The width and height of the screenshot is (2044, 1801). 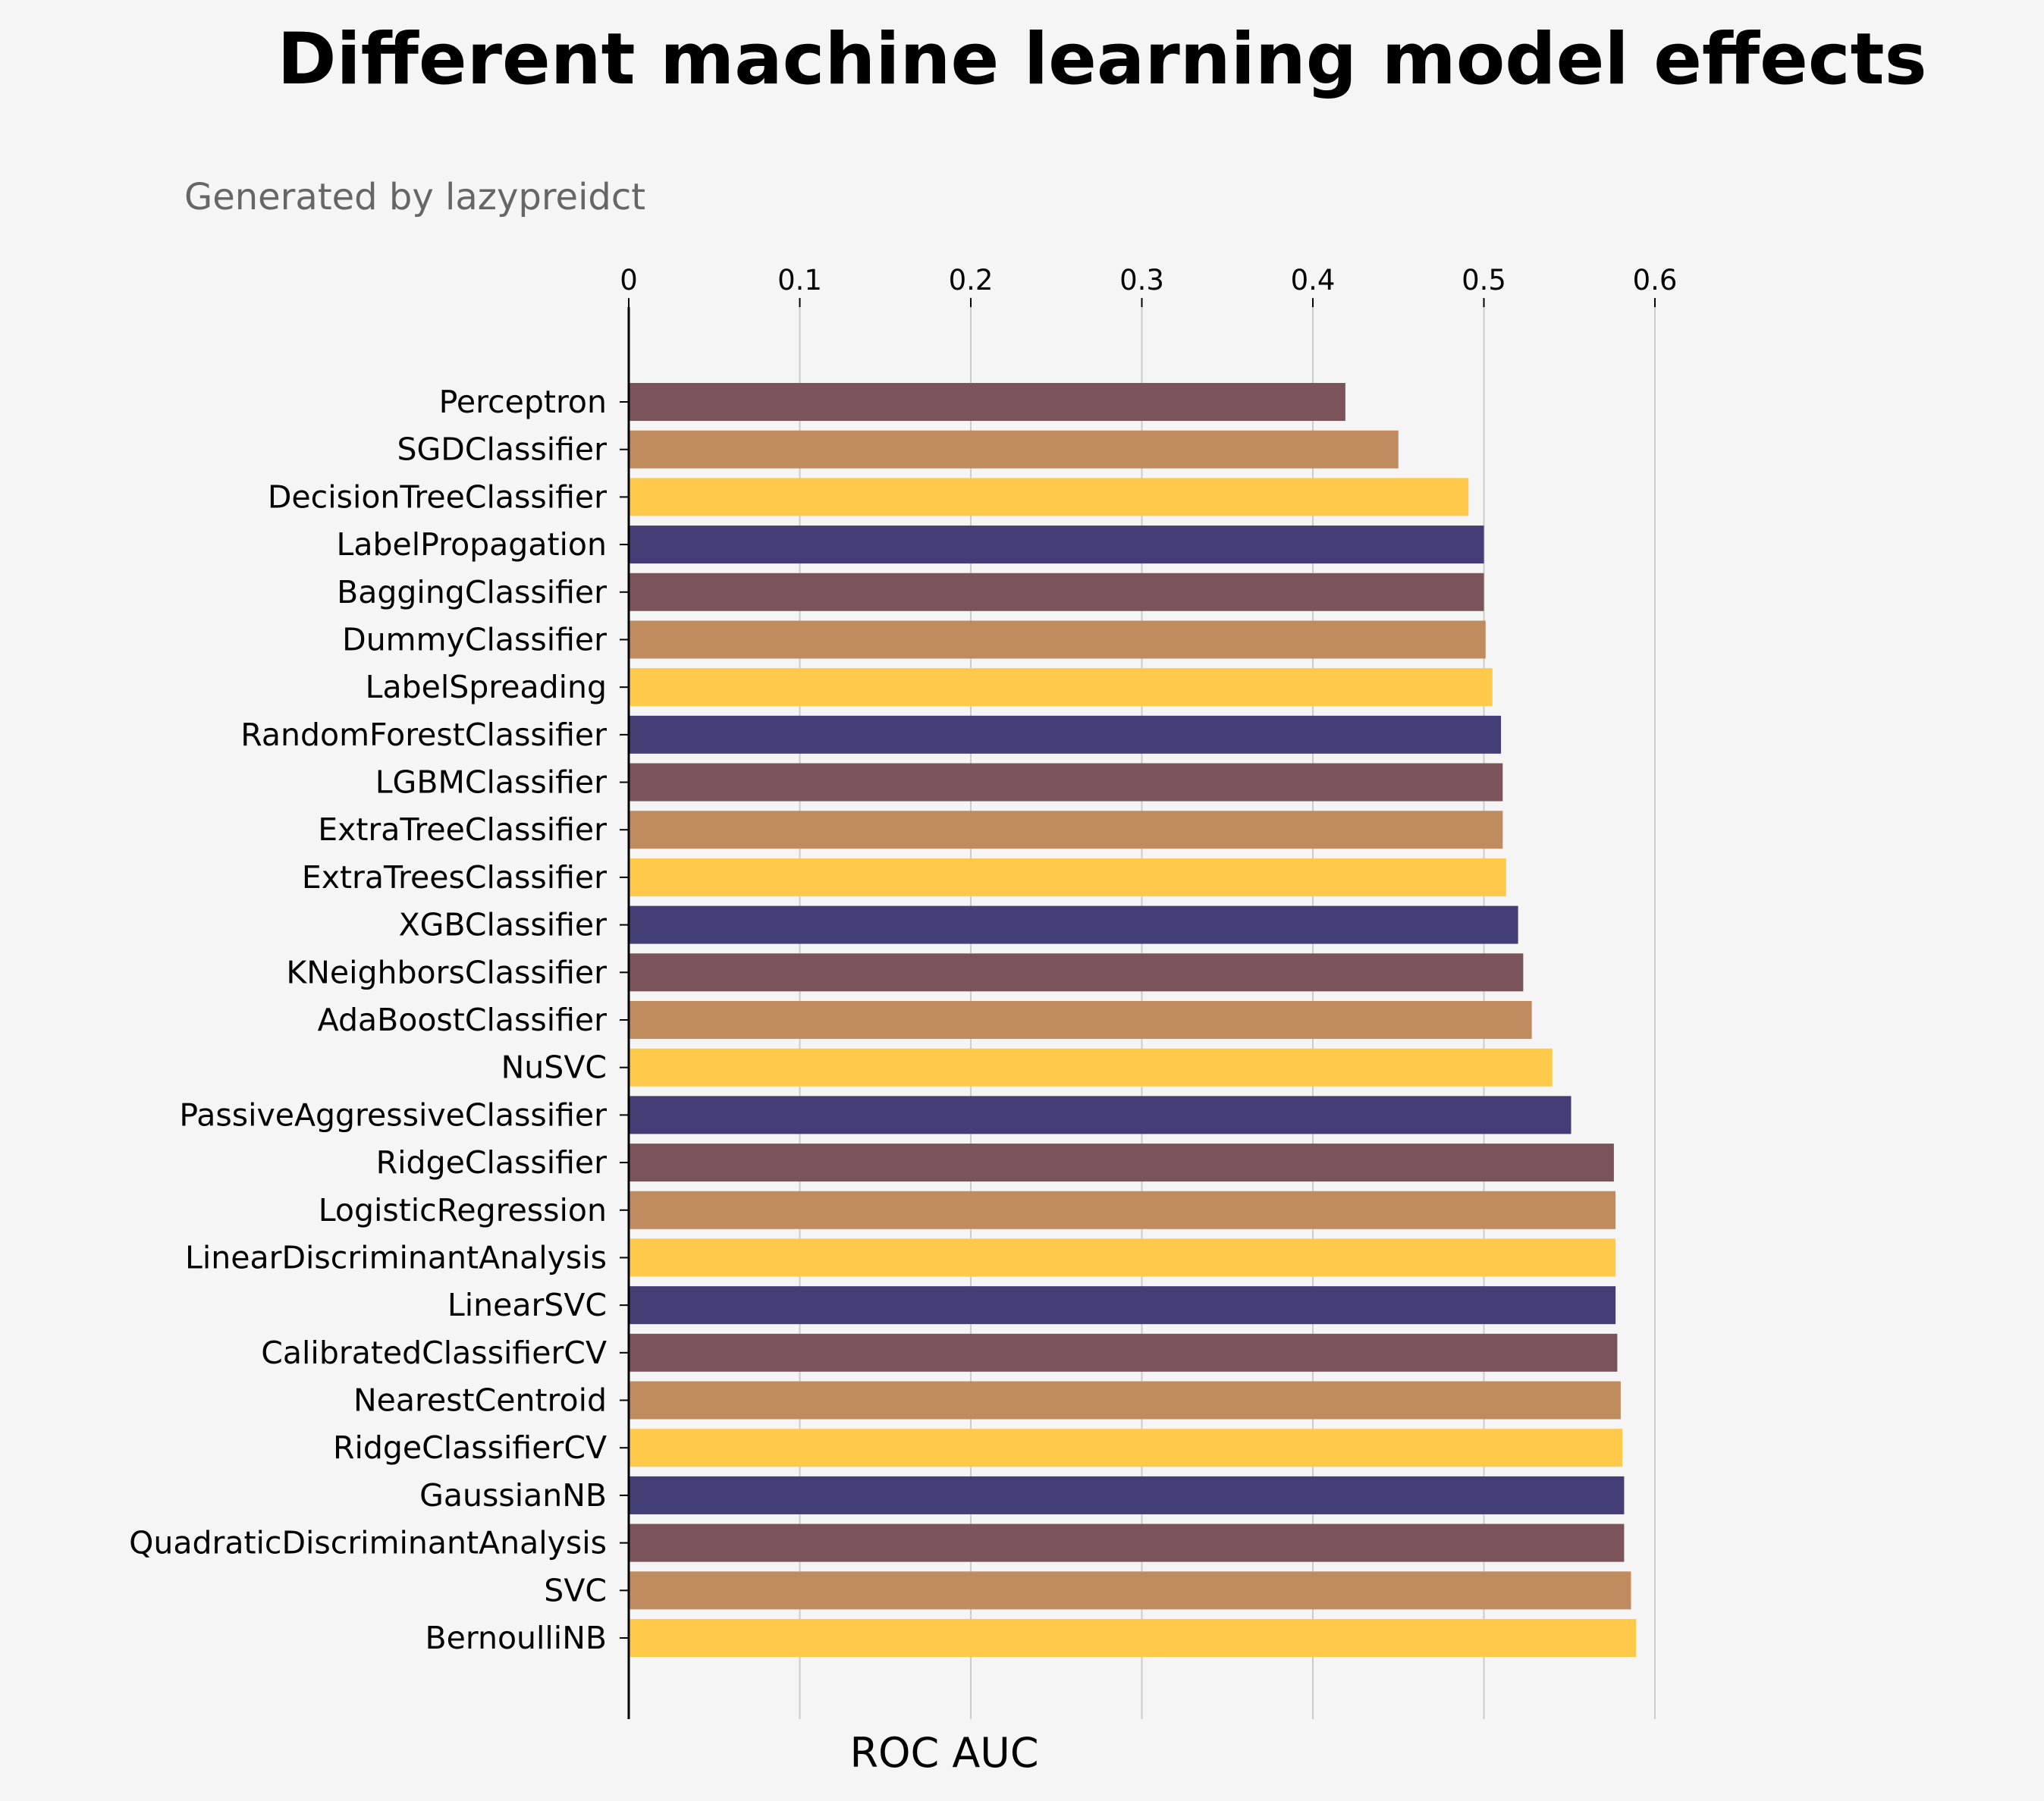 I want to click on category-label: RidgeClassifierCV, so click(x=470, y=1447).